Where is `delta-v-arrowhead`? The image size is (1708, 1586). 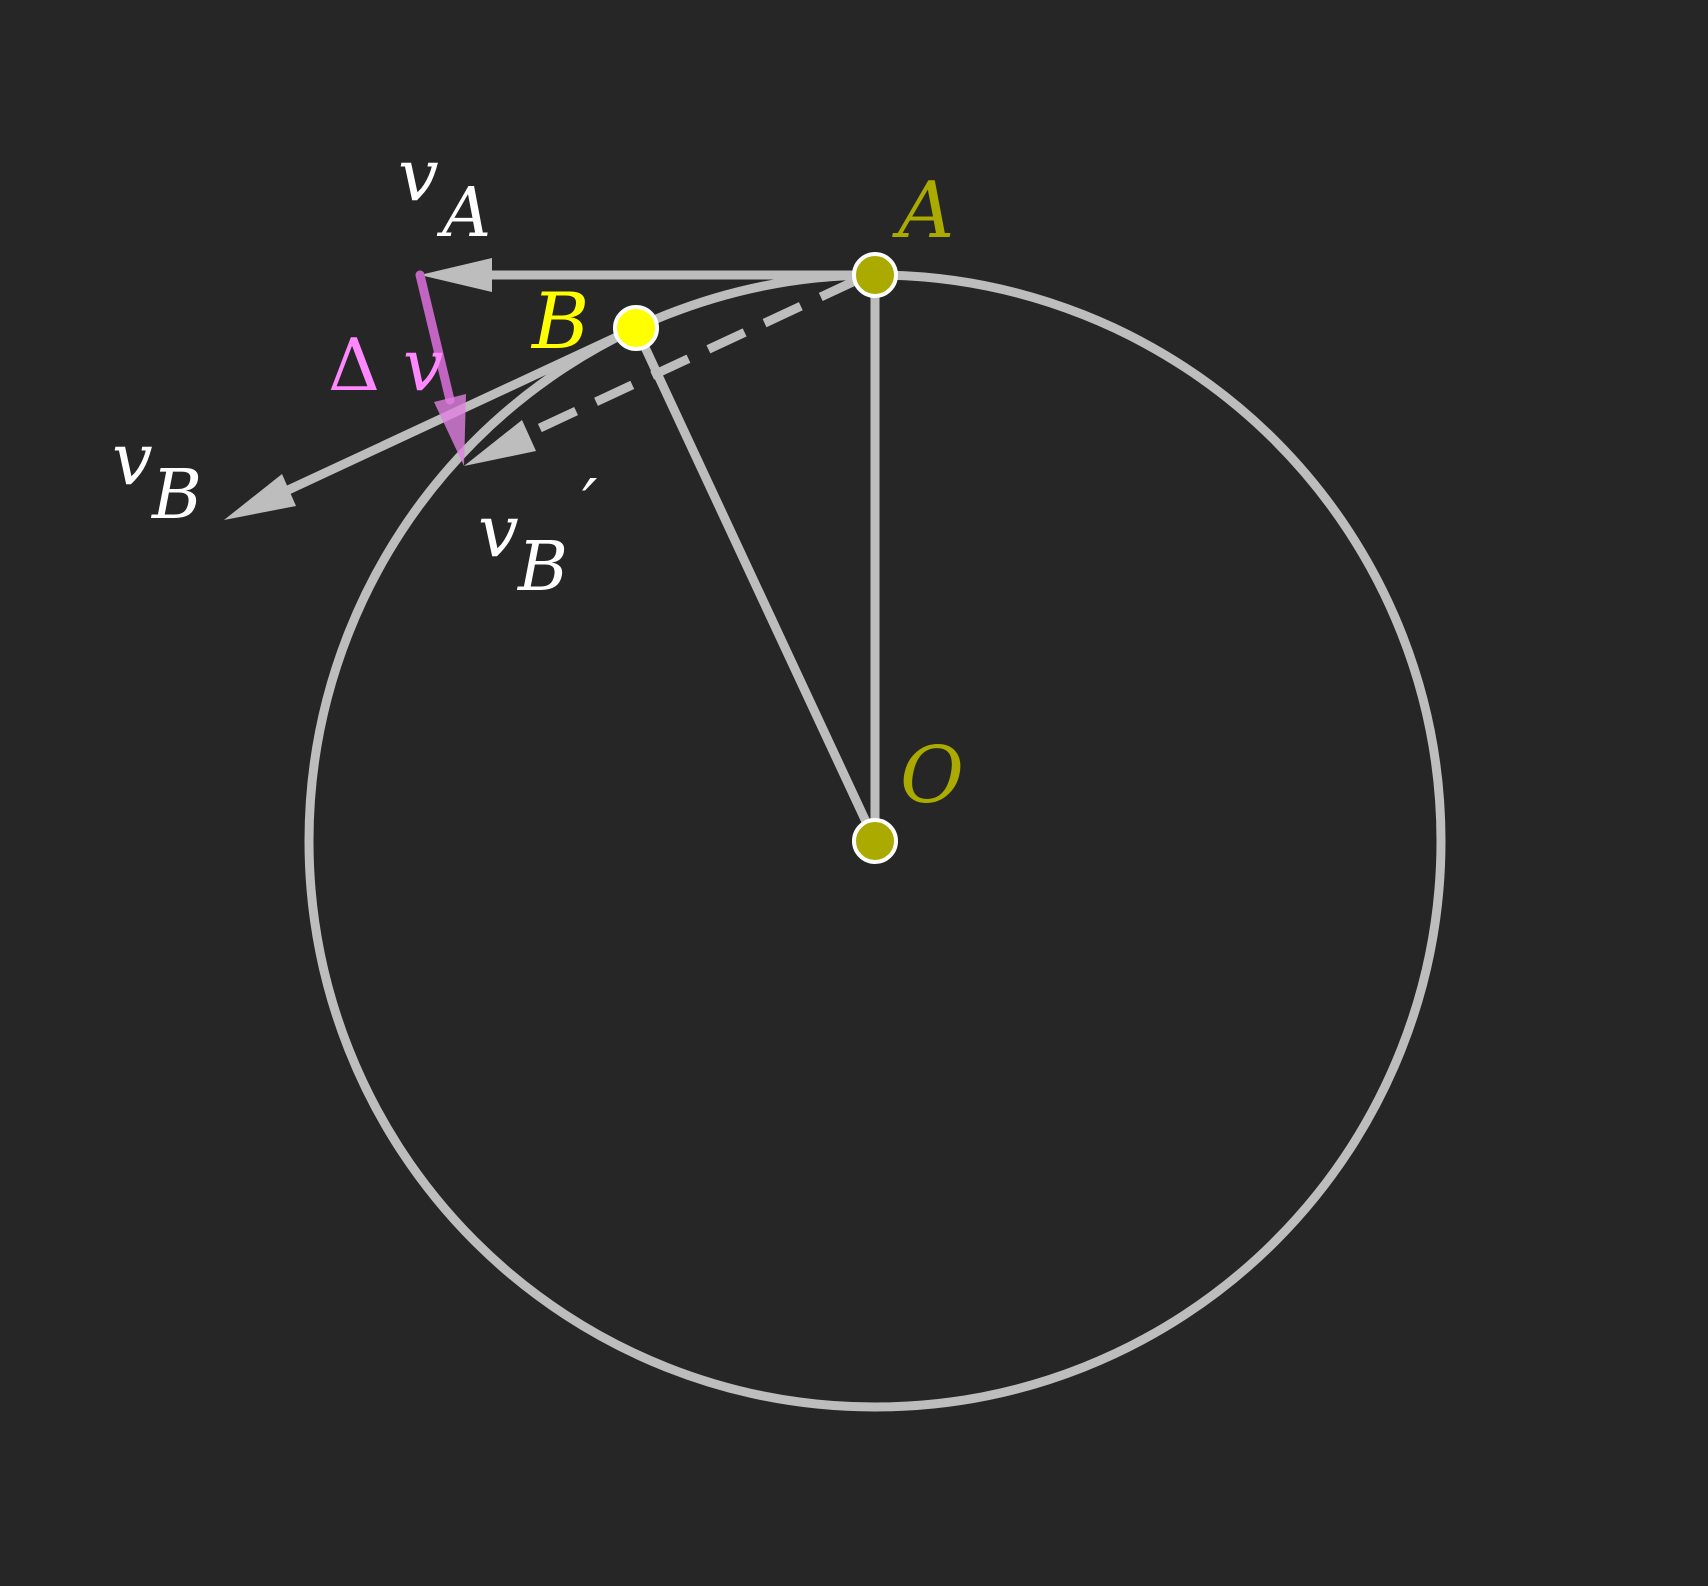 delta-v-arrowhead is located at coordinates (450, 430).